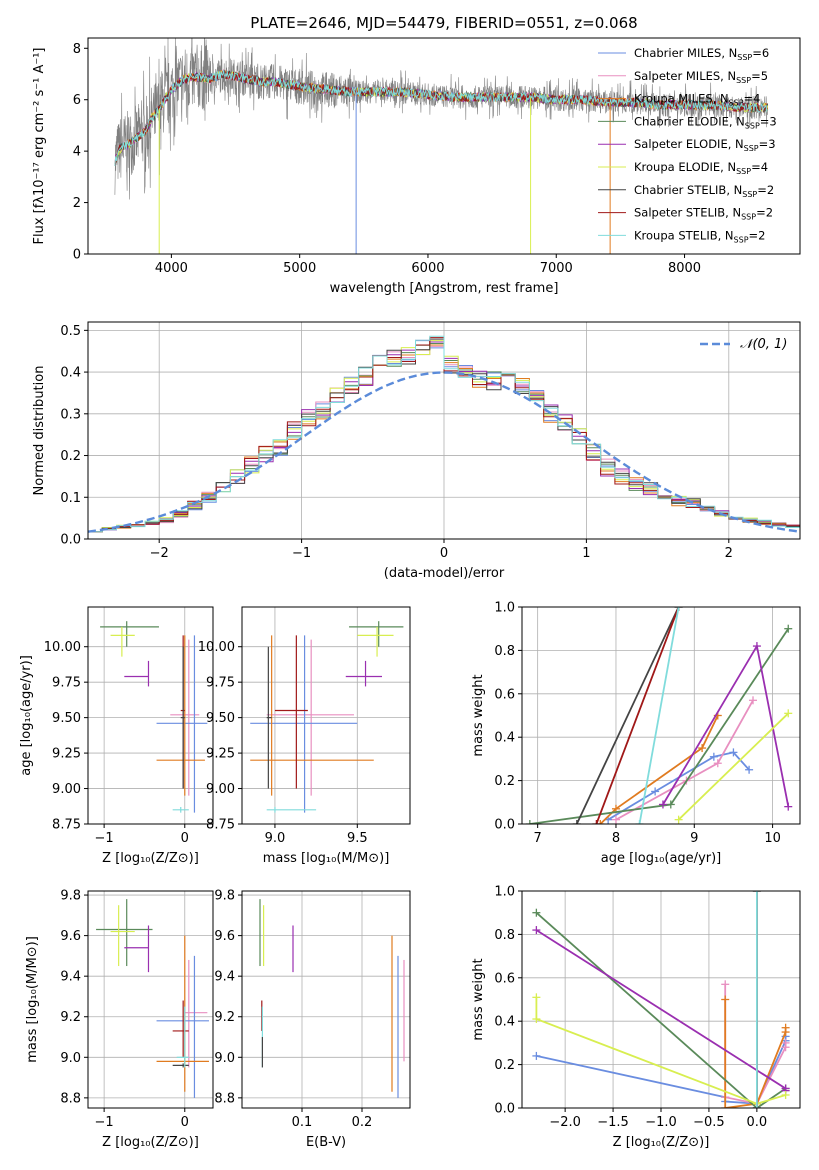 The width and height of the screenshot is (819, 1170). Describe the element at coordinates (427, 268) in the screenshot. I see `x-tick-label: 6000` at that location.